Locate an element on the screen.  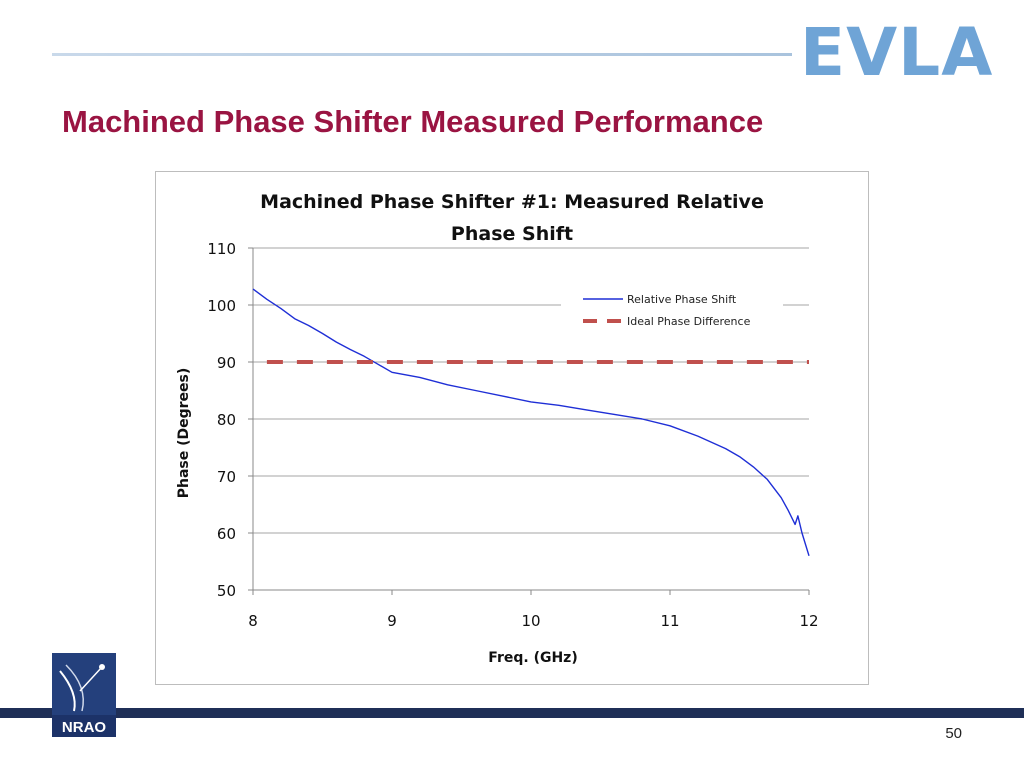
chart-title-line-2: Phase Shift is located at coordinates (512, 234).